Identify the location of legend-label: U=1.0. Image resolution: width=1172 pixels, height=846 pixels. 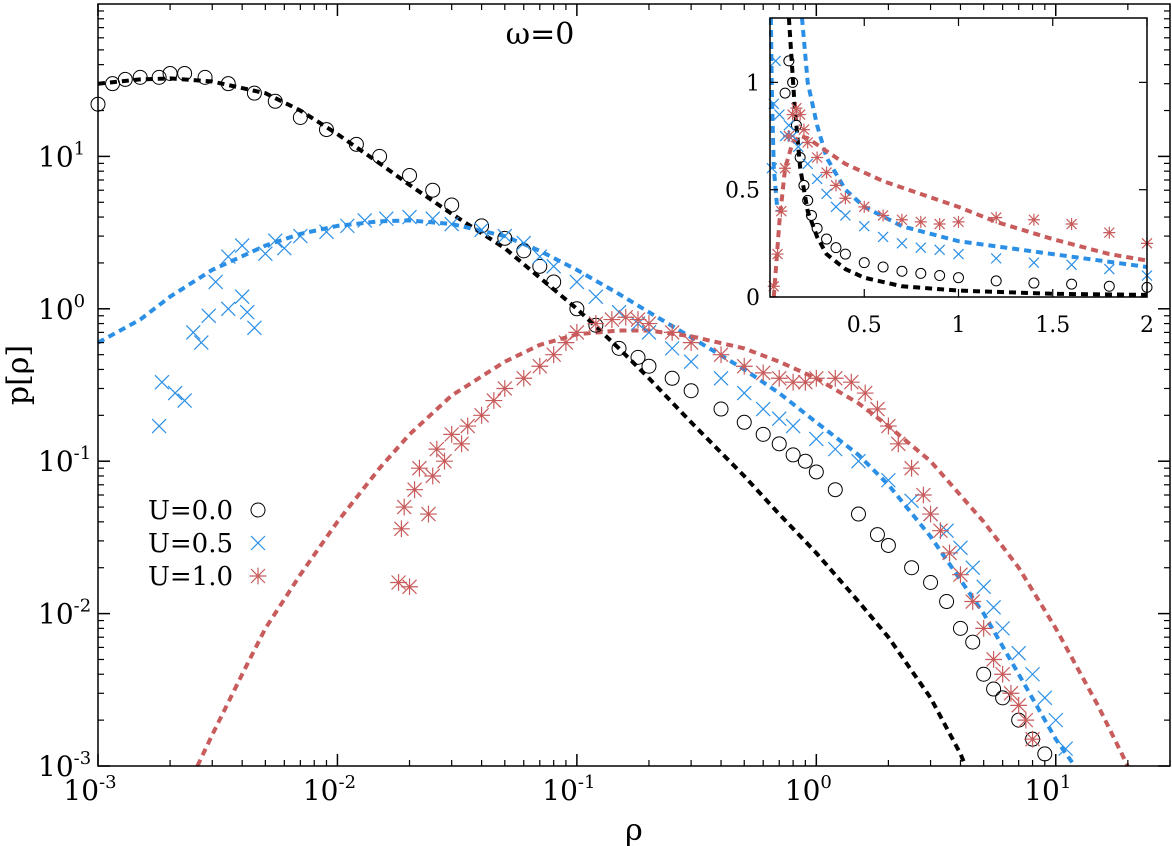
(190, 577).